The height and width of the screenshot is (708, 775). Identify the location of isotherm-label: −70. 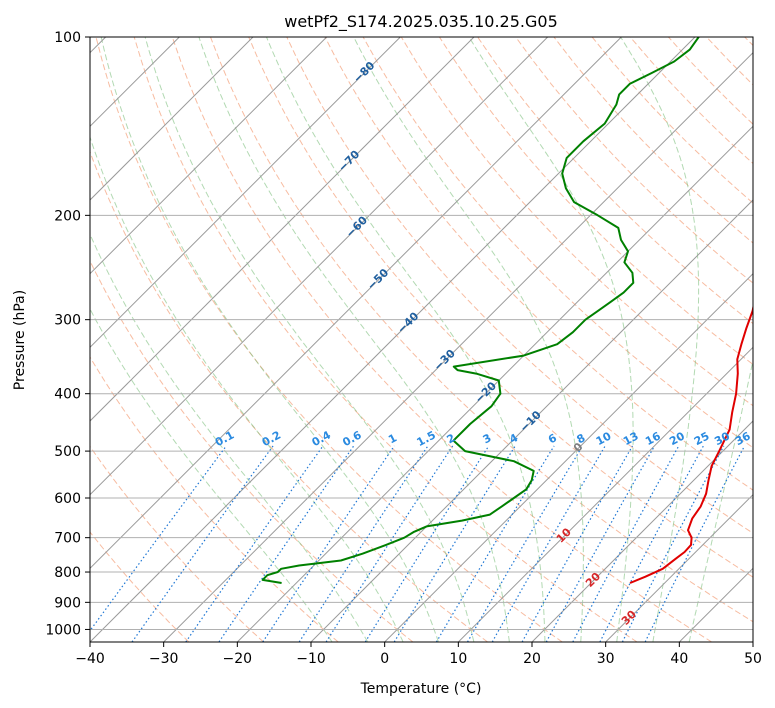
(349, 161).